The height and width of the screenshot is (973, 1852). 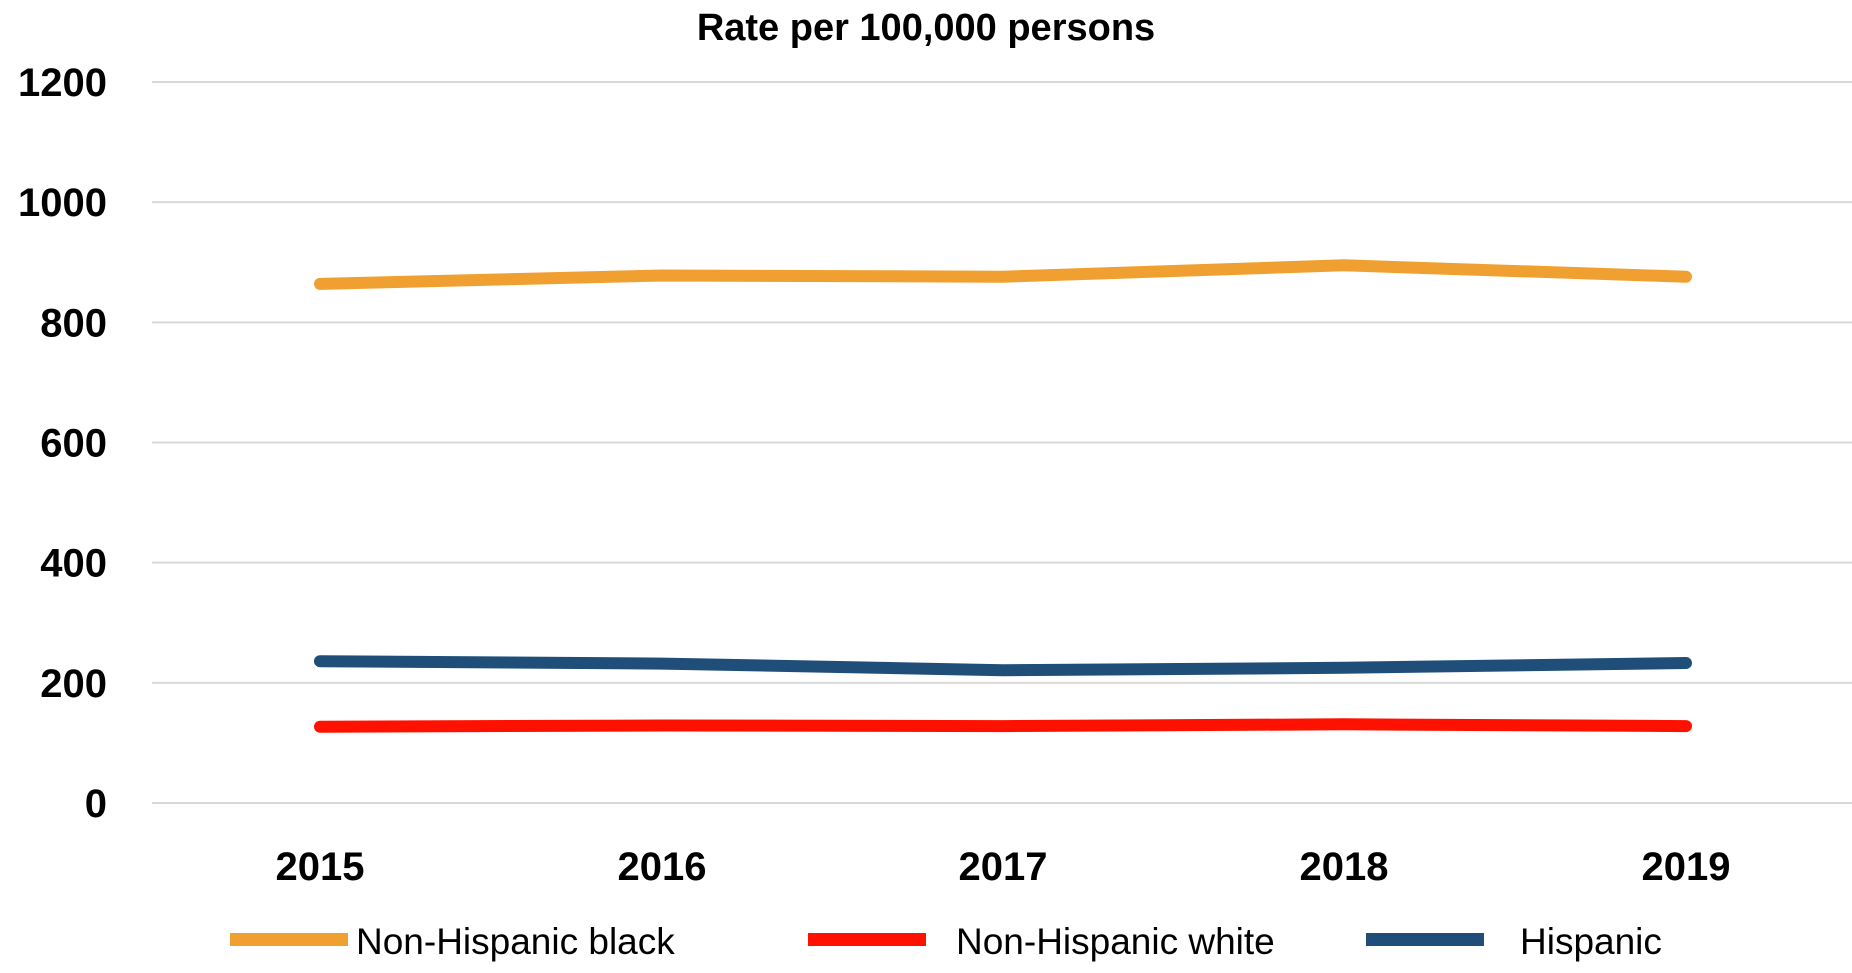 I want to click on x-tick-label-2019: 2019, so click(x=1686, y=867).